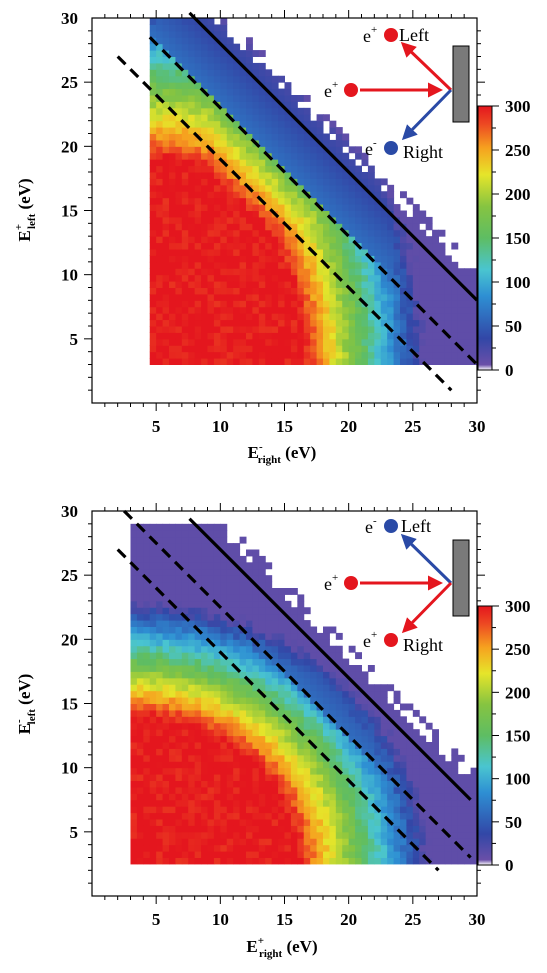 The image size is (547, 973). I want to click on colorbar-tick-label: 250, so click(518, 649).